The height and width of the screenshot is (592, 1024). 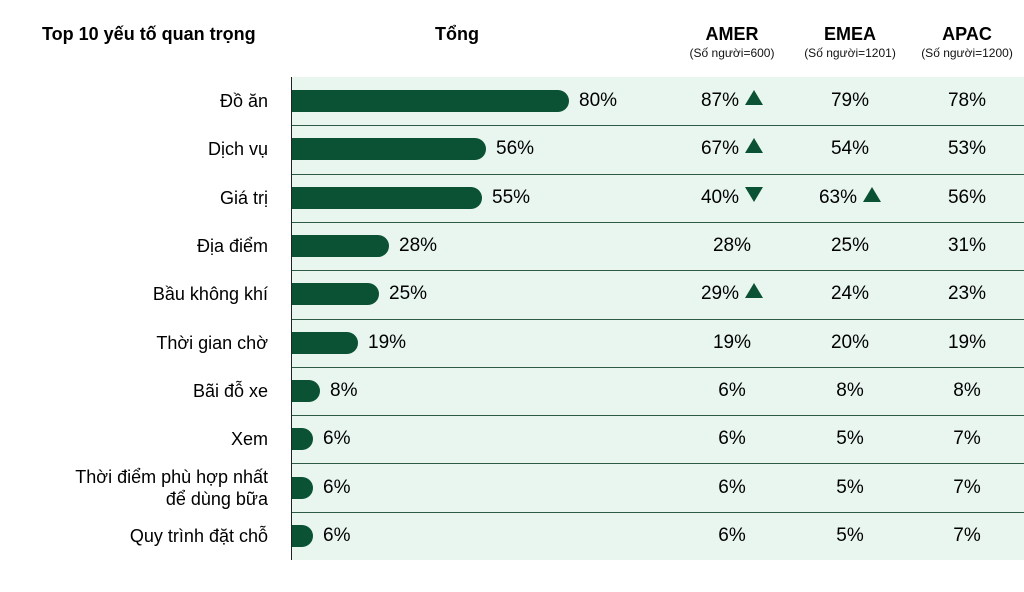 What do you see at coordinates (244, 101) in the screenshot?
I see `category-label: Đồ ăn` at bounding box center [244, 101].